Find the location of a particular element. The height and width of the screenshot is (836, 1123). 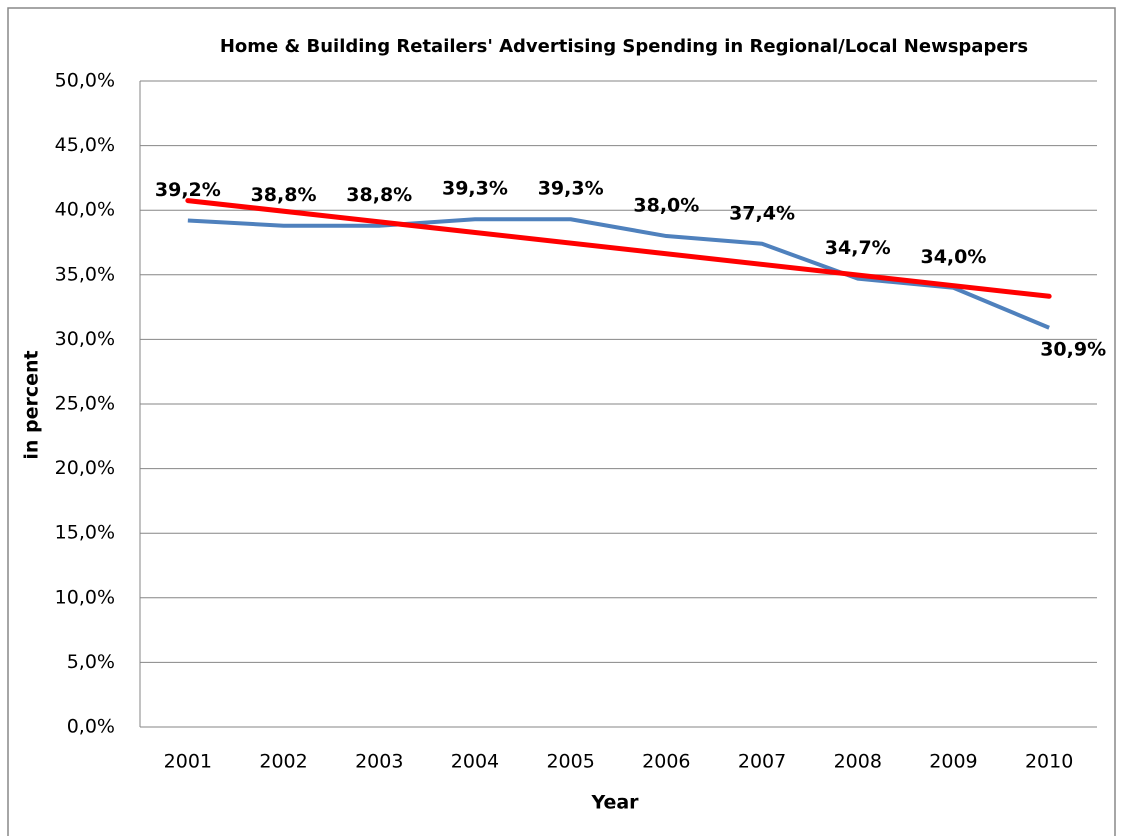

x-axis-label: Year is located at coordinates (614, 803).